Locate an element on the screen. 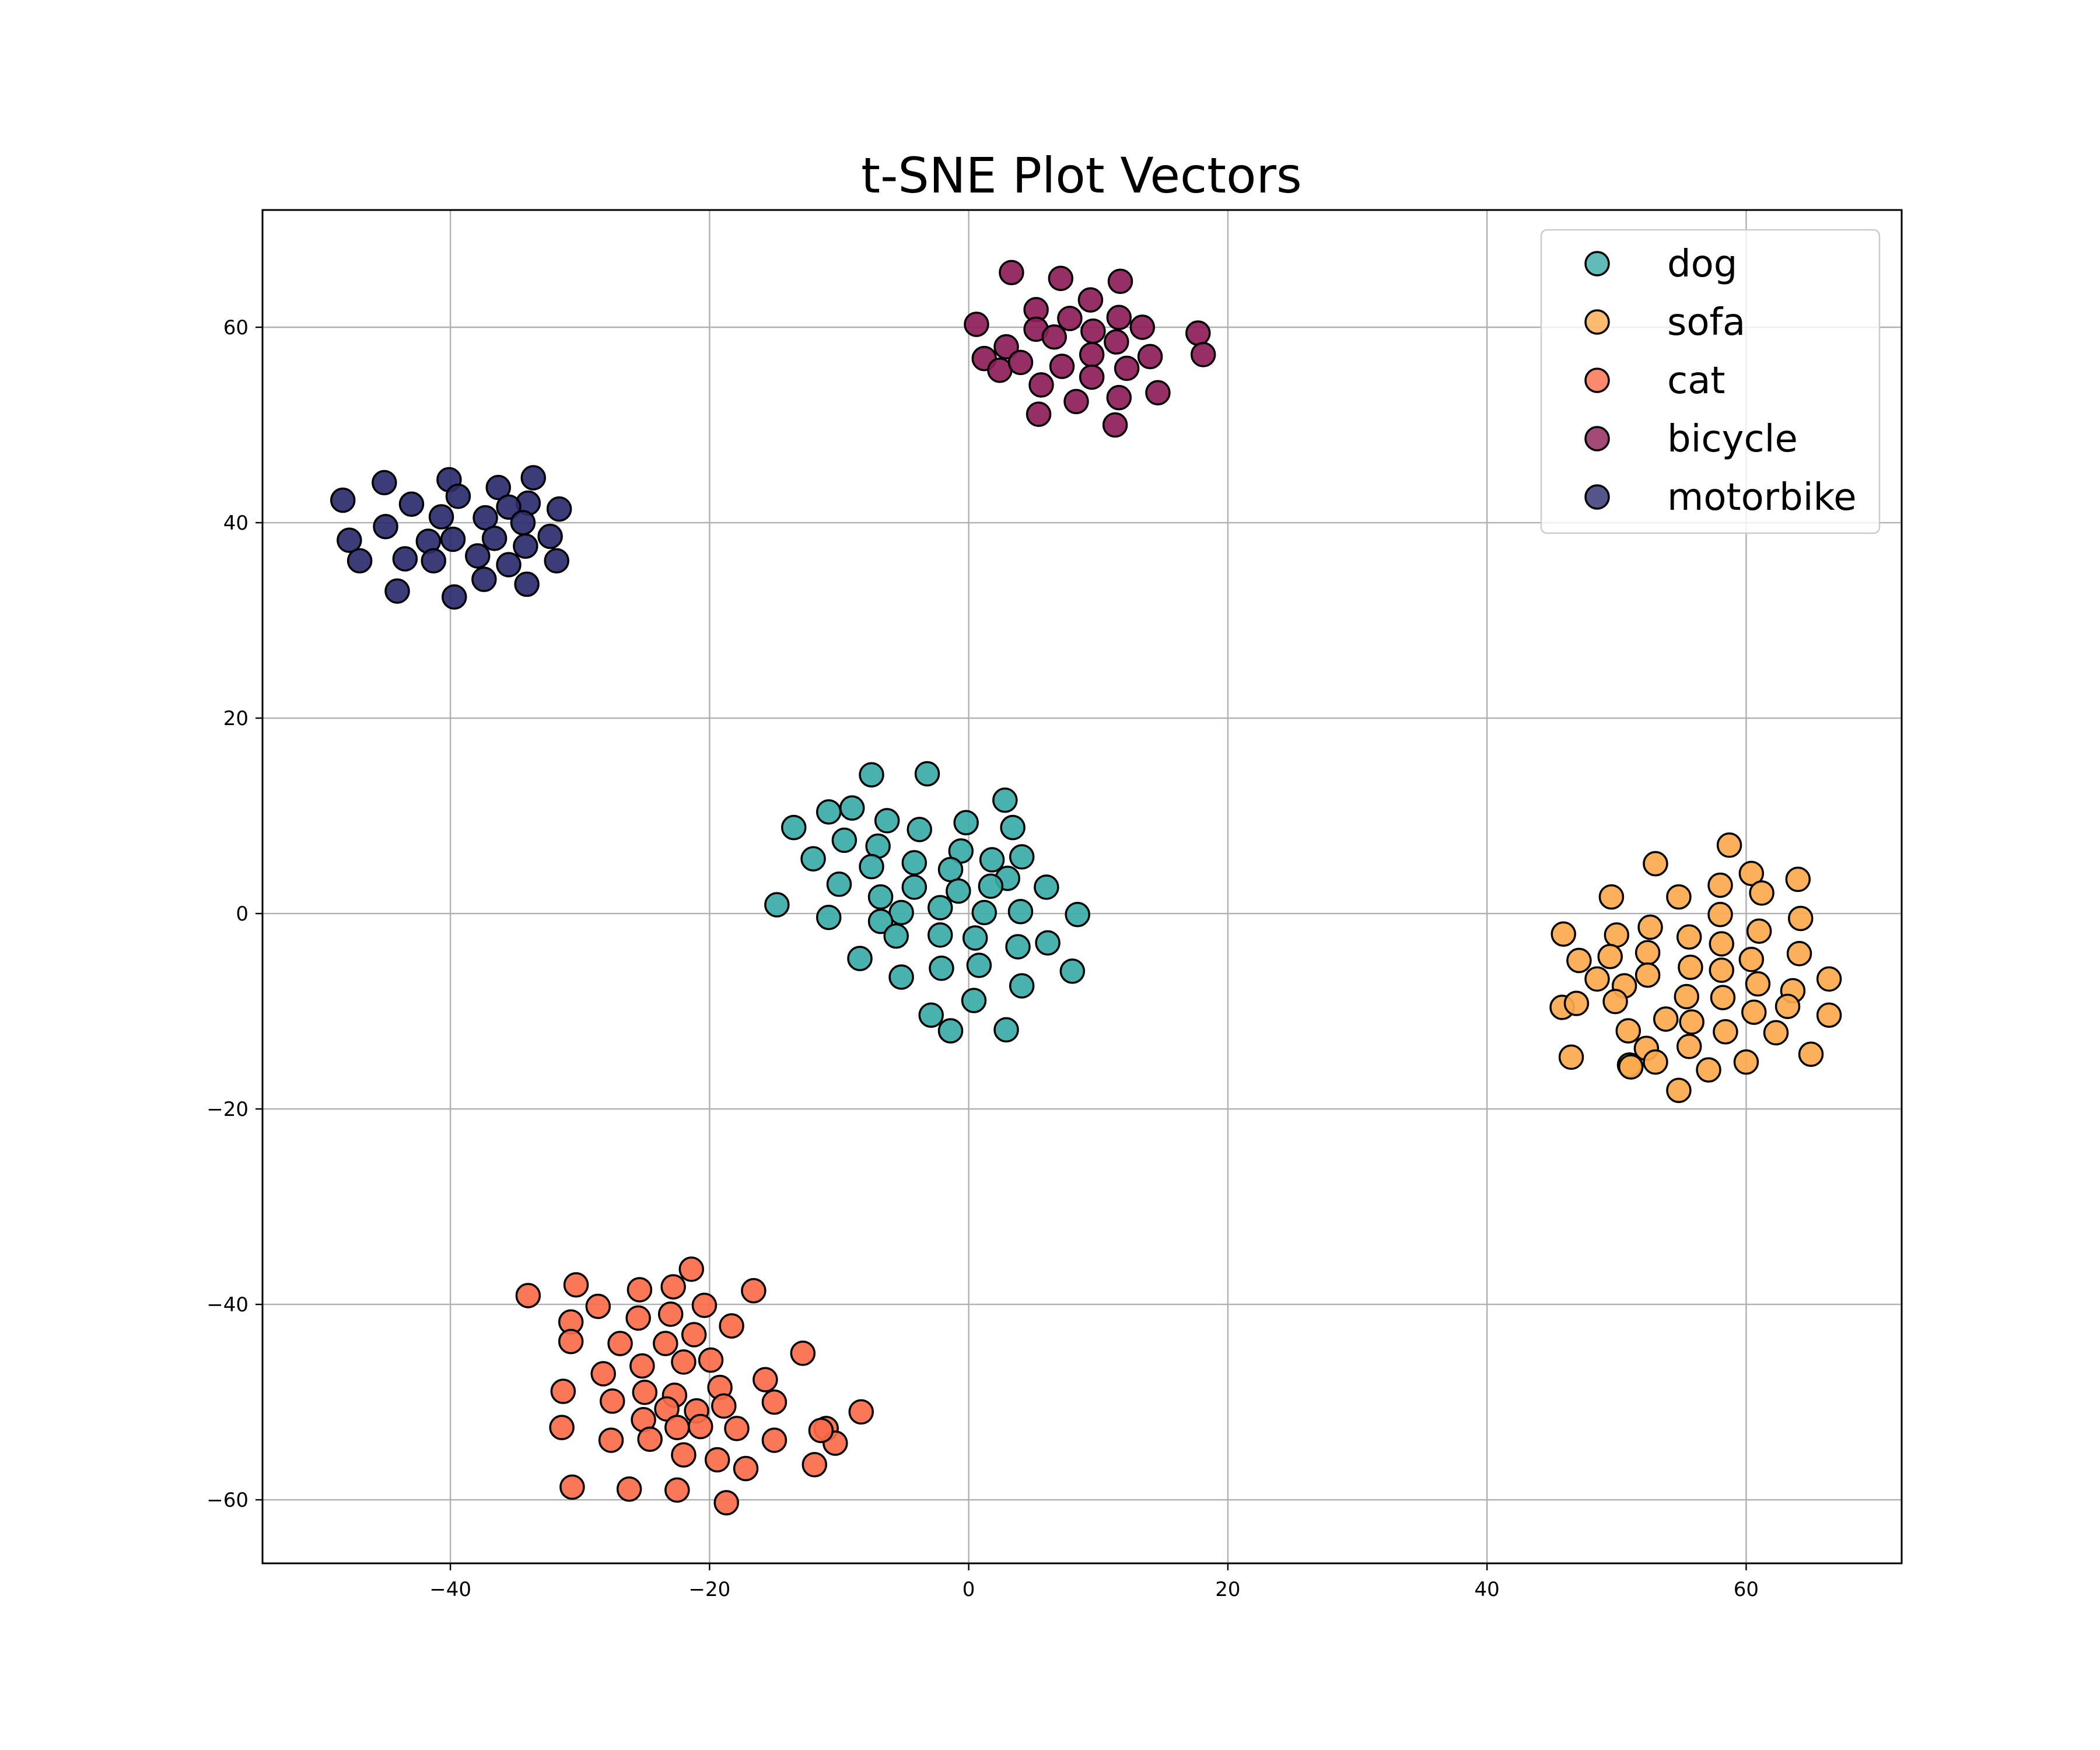  chart-title: t-SNE Plot Vectors is located at coordinates (1081, 175).